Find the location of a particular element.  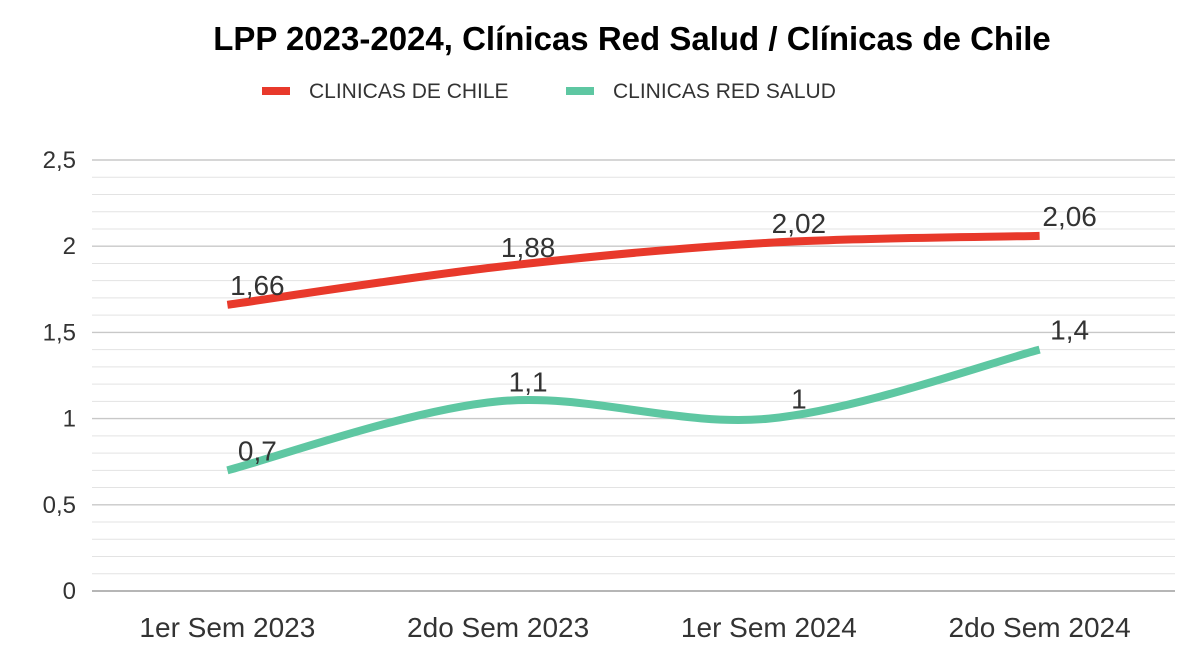

y-tick-label: 1 is located at coordinates (69, 419).